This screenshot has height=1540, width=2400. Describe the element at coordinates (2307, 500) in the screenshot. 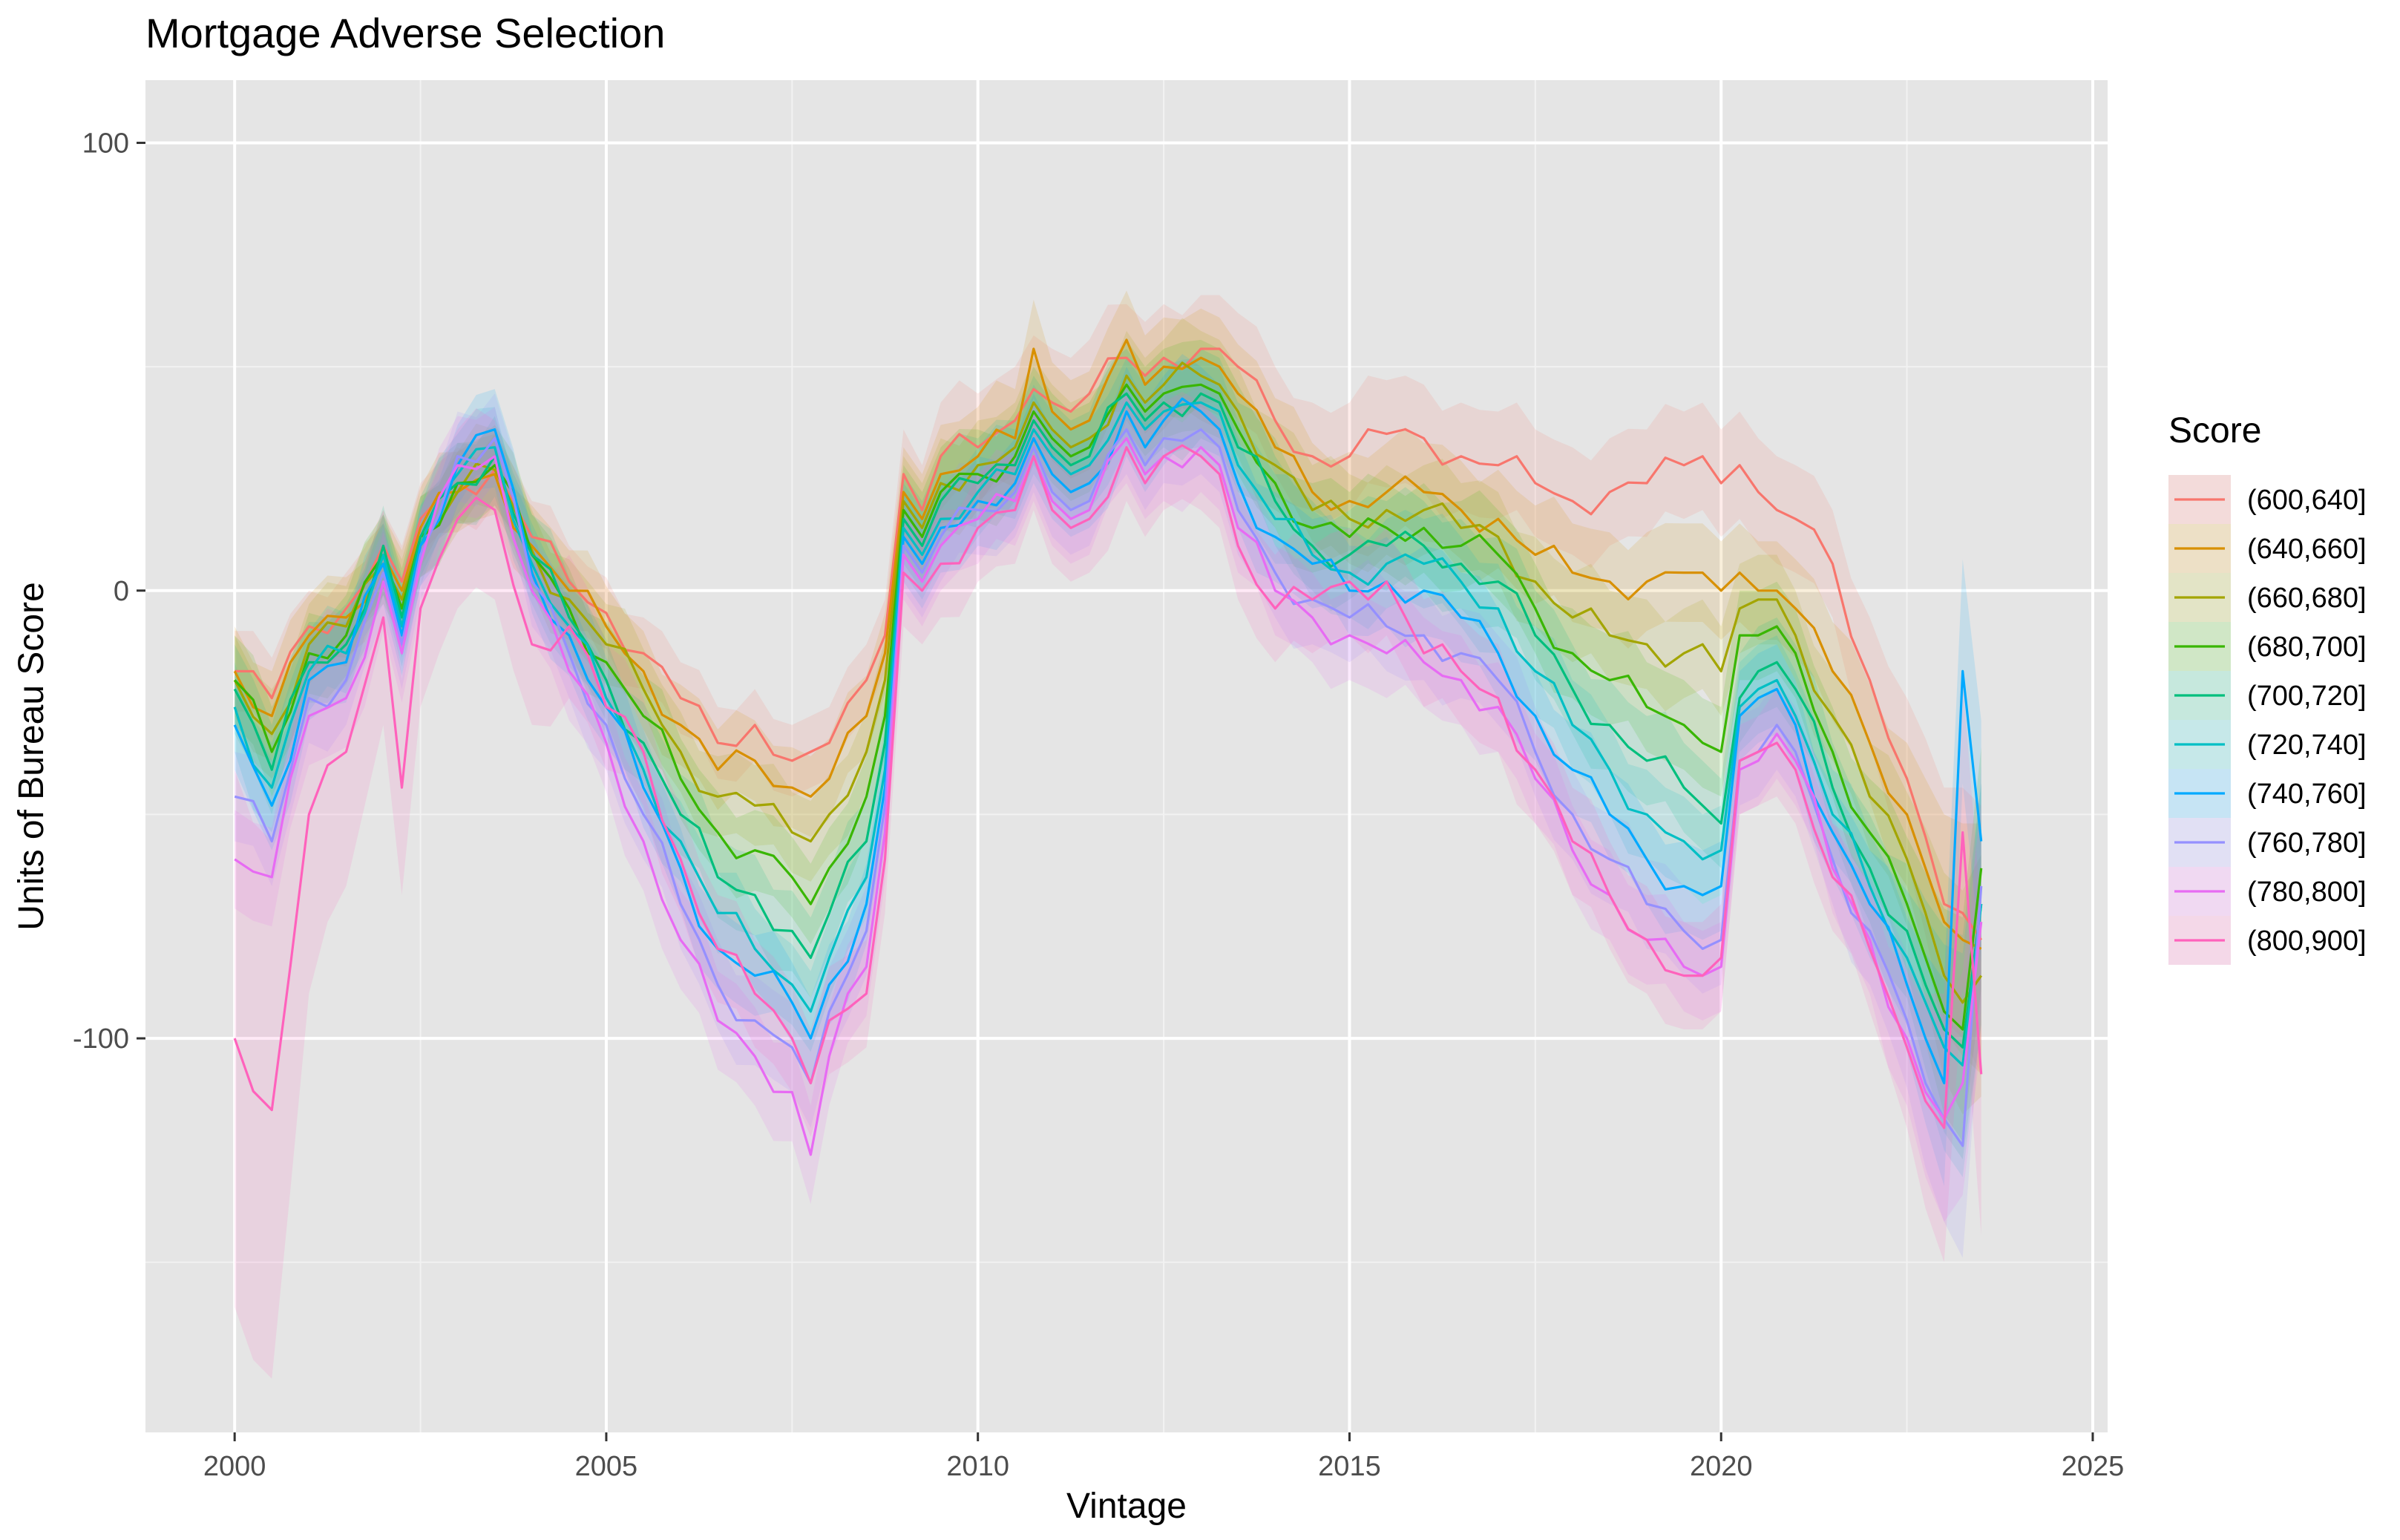

I see `legend-label: (600,640]` at that location.